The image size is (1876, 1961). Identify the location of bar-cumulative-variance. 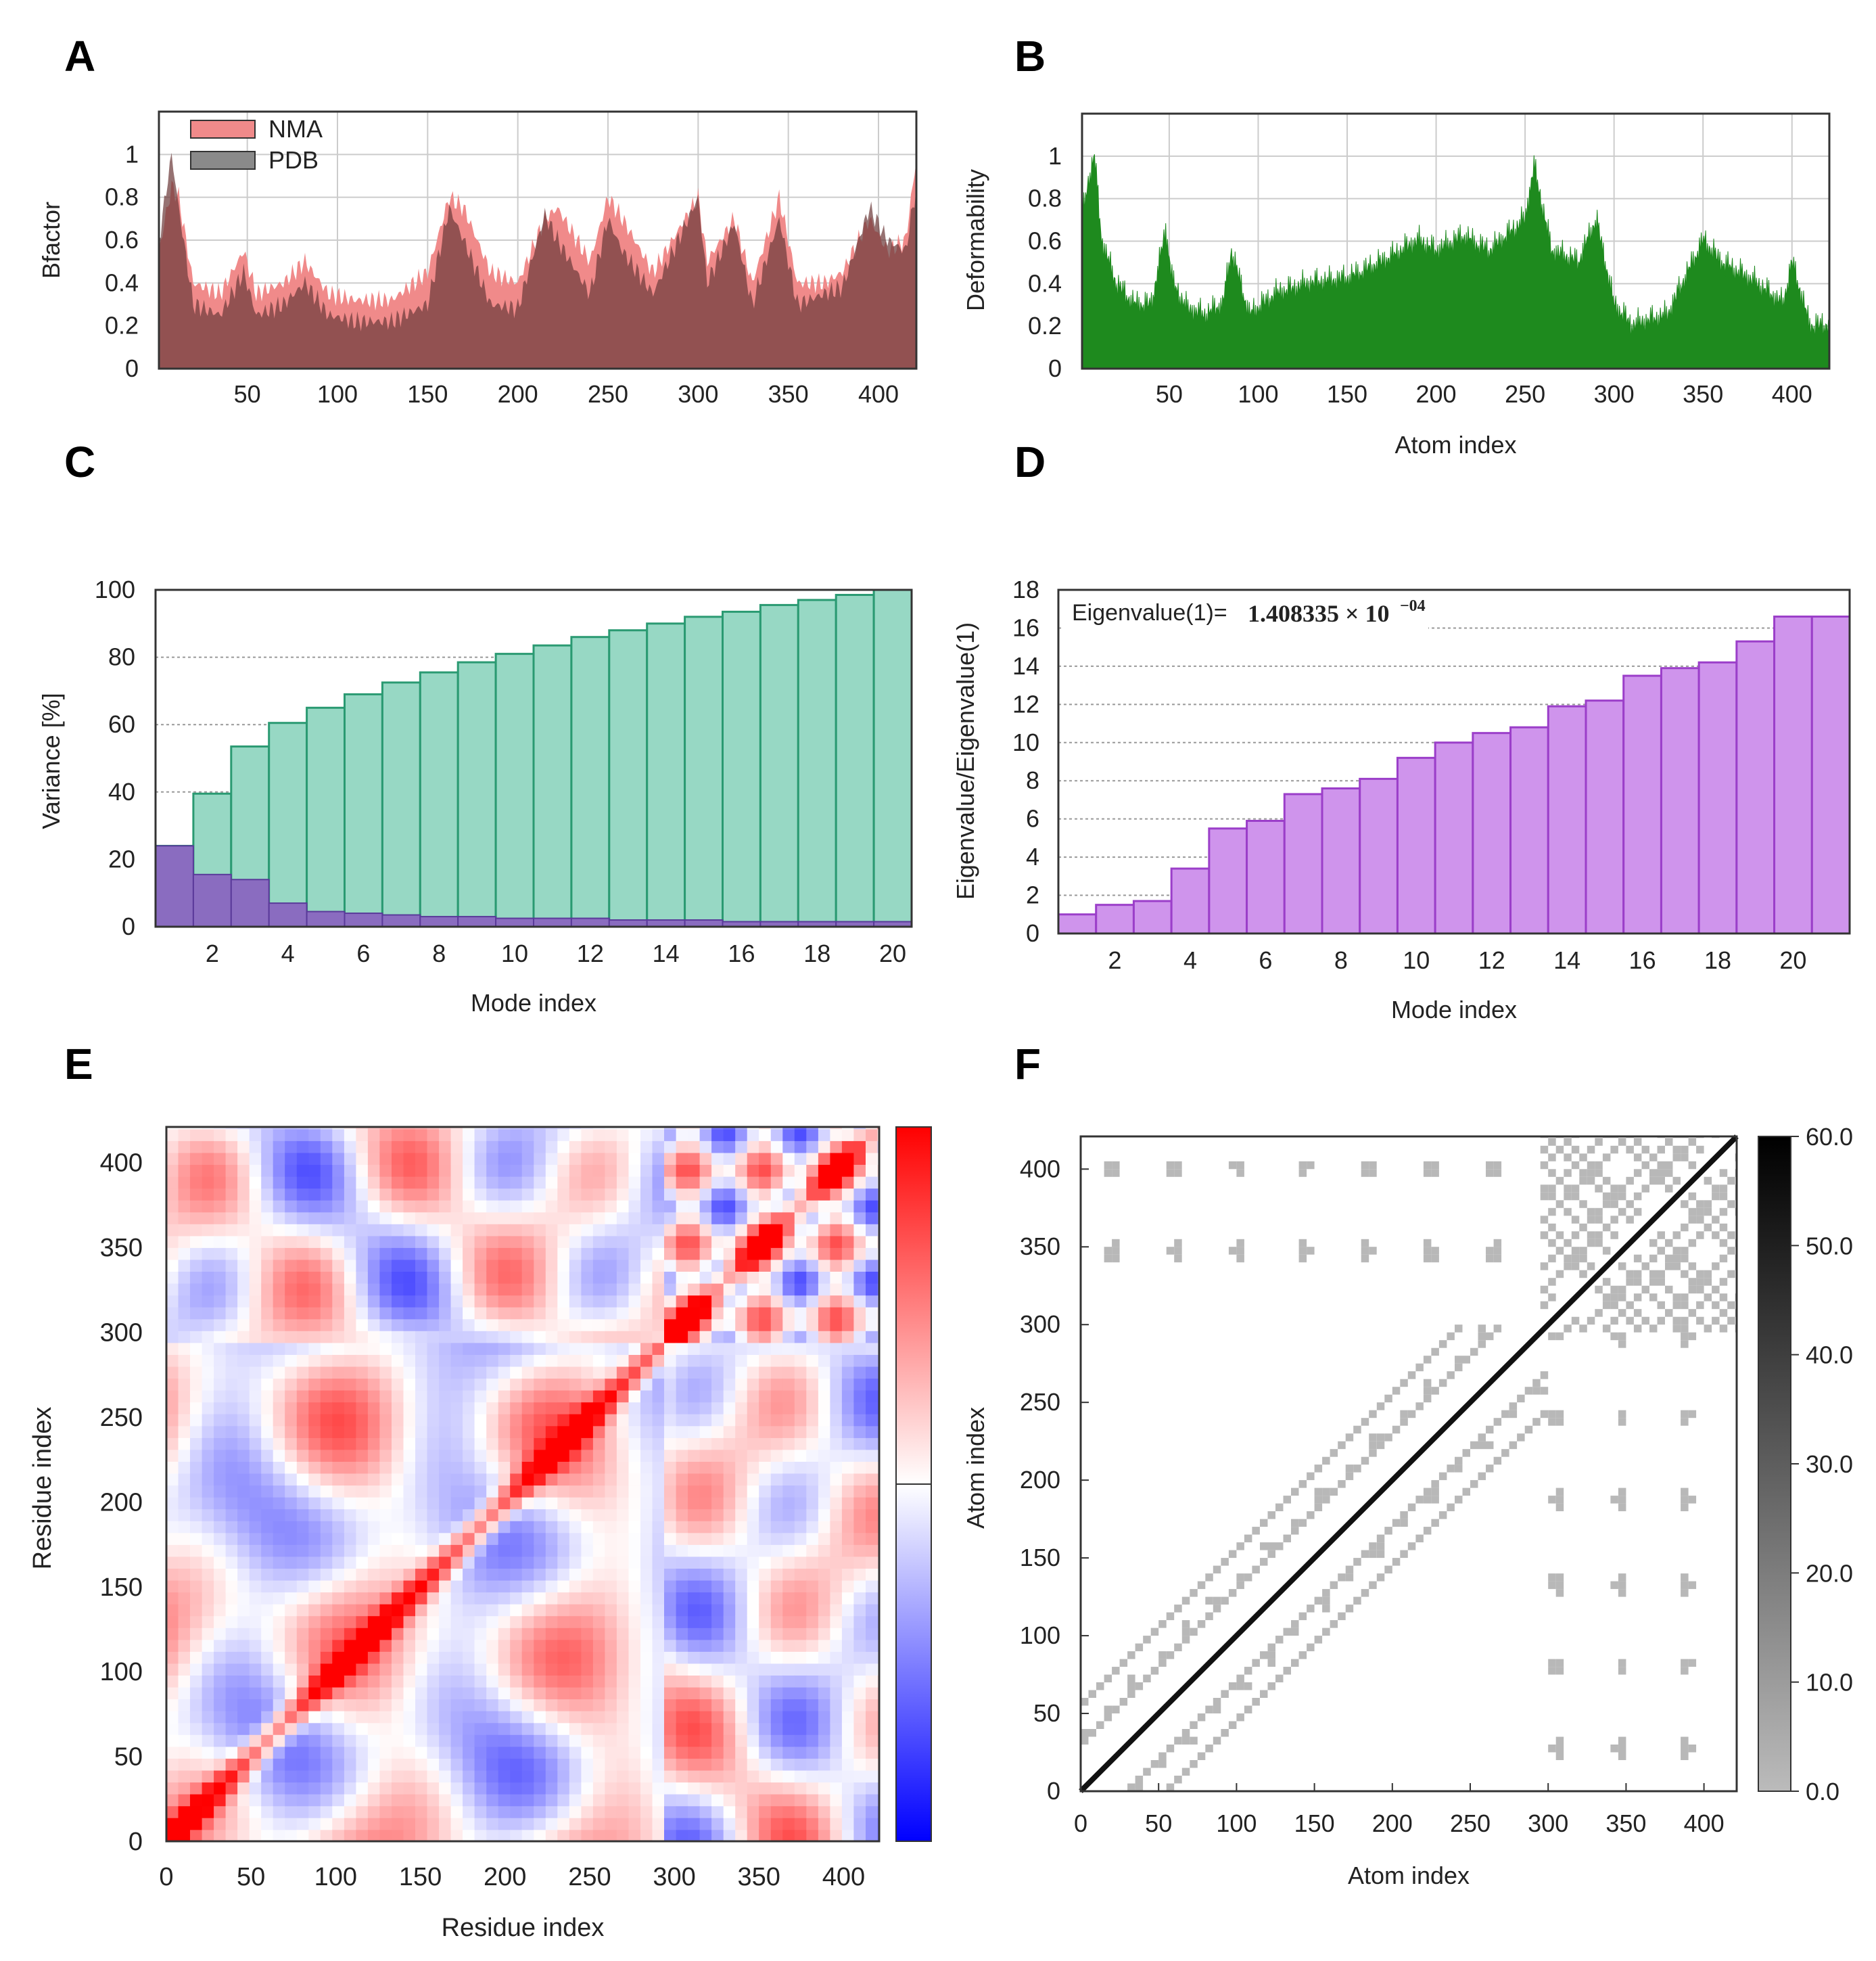
(514, 790).